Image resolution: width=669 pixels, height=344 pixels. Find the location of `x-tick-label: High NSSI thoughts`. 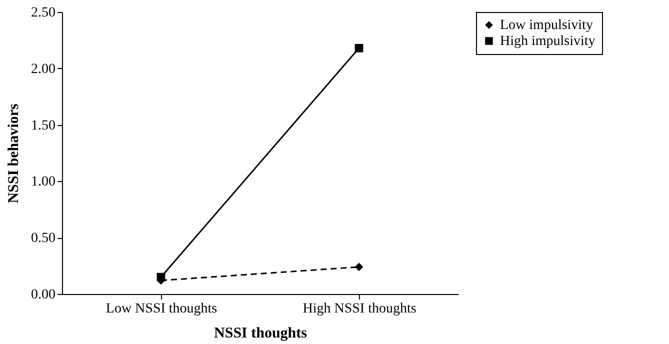

x-tick-label: High NSSI thoughts is located at coordinates (359, 309).